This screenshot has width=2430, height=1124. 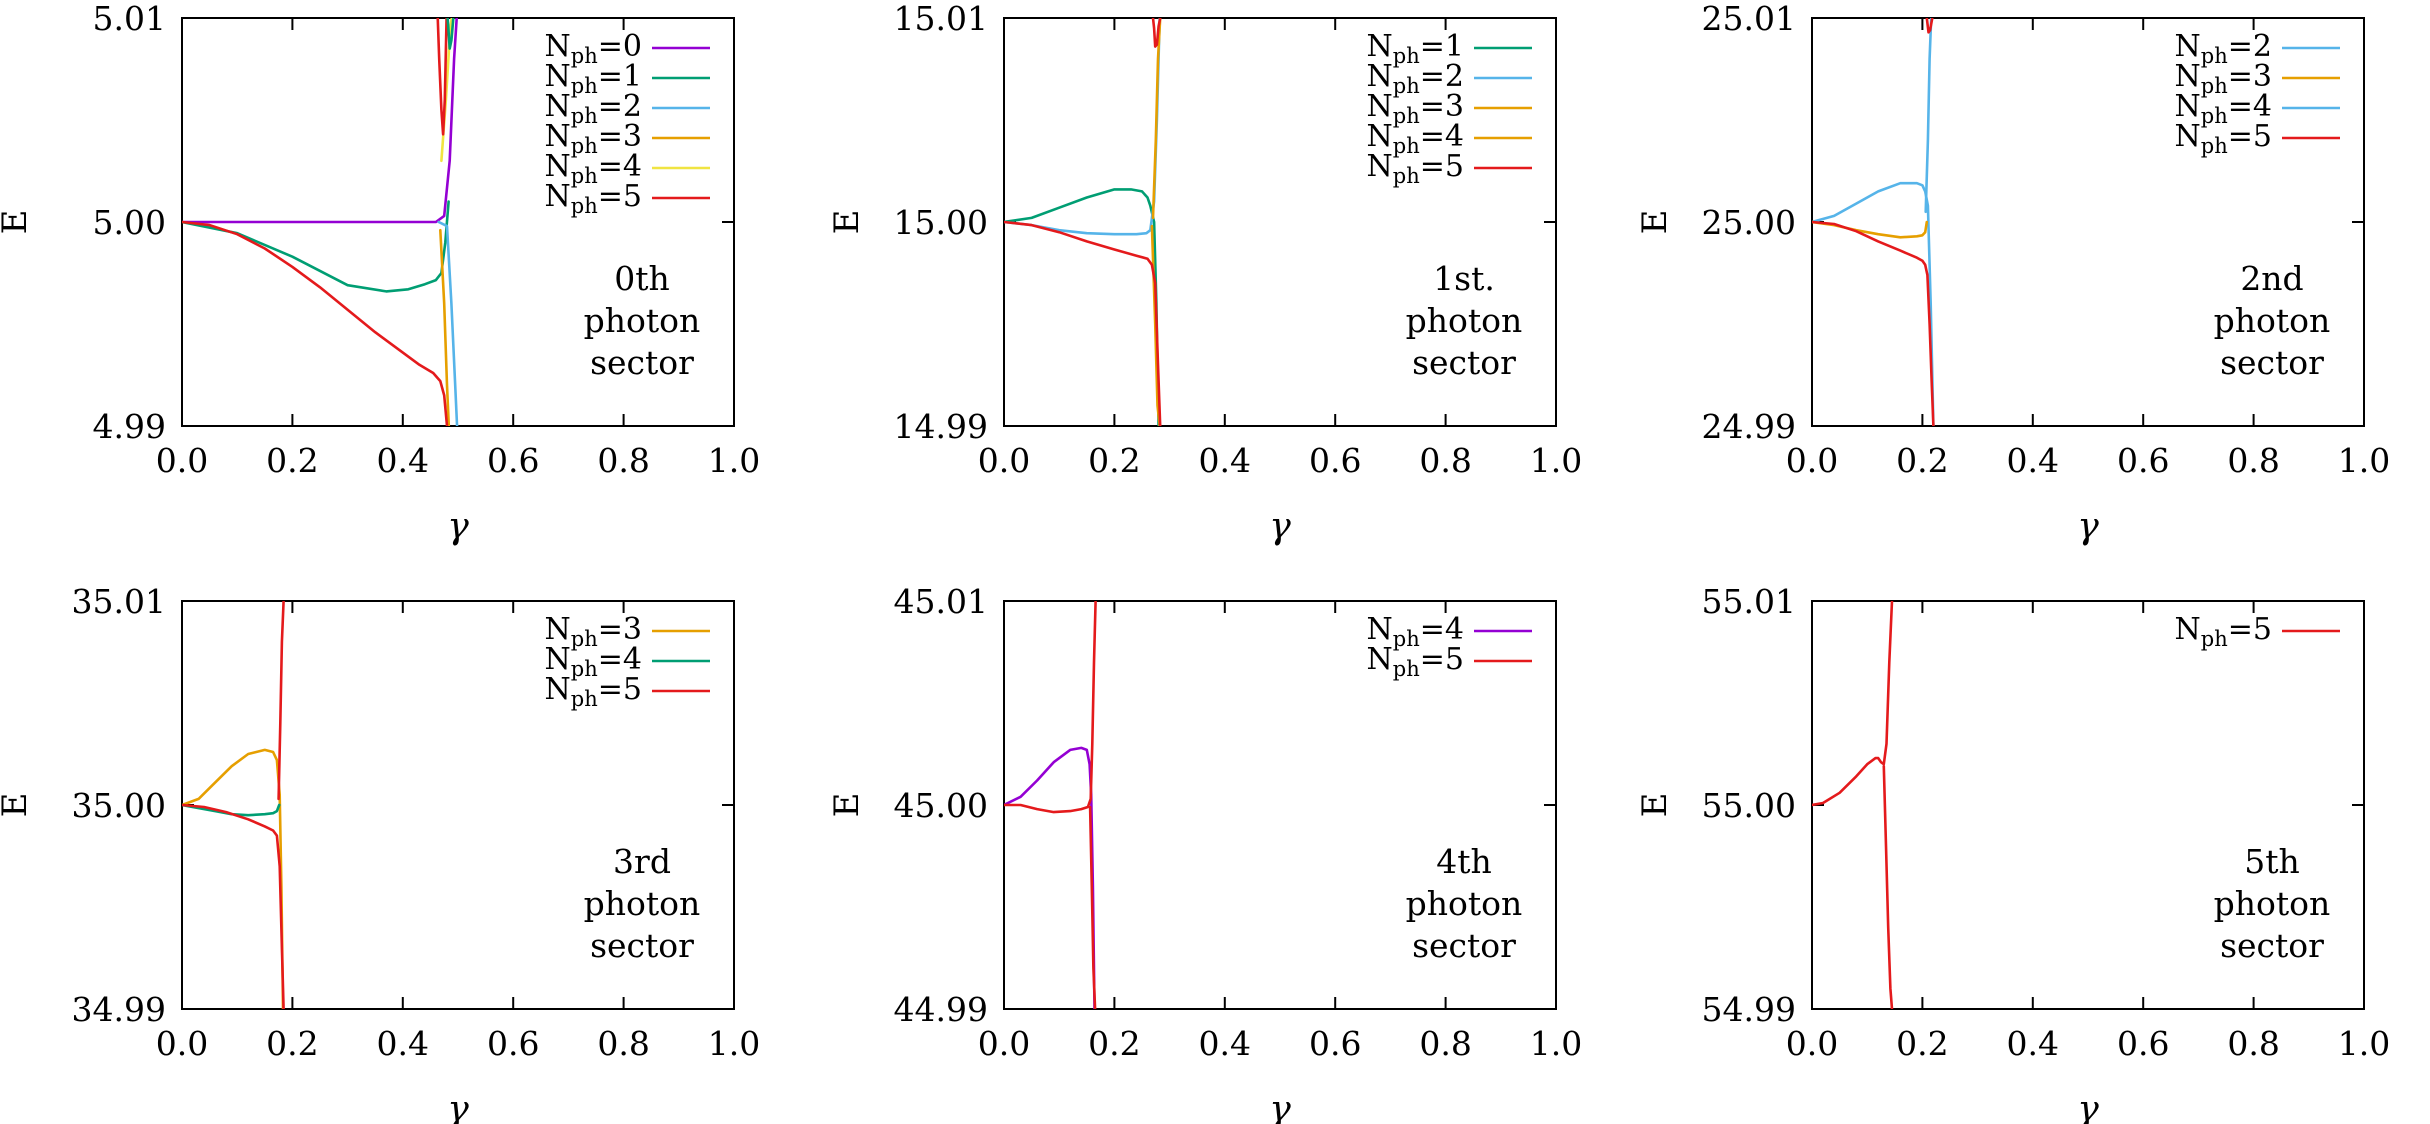 I want to click on legend-value: =2, so click(x=620, y=106).